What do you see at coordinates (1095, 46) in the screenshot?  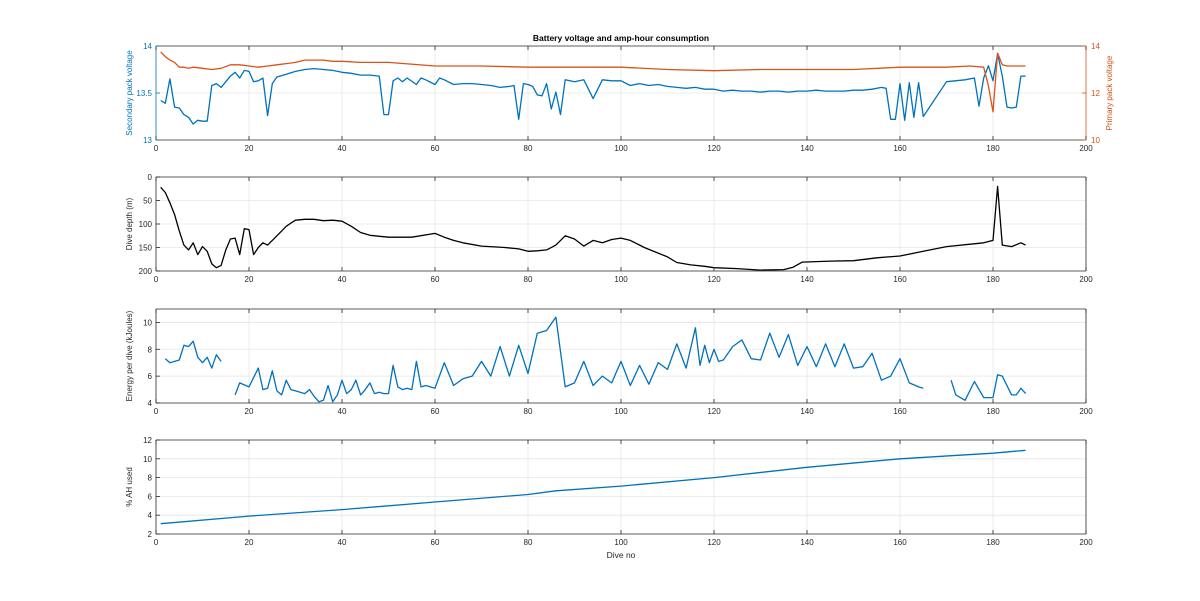 I see `right-y-tick-label: 14` at bounding box center [1095, 46].